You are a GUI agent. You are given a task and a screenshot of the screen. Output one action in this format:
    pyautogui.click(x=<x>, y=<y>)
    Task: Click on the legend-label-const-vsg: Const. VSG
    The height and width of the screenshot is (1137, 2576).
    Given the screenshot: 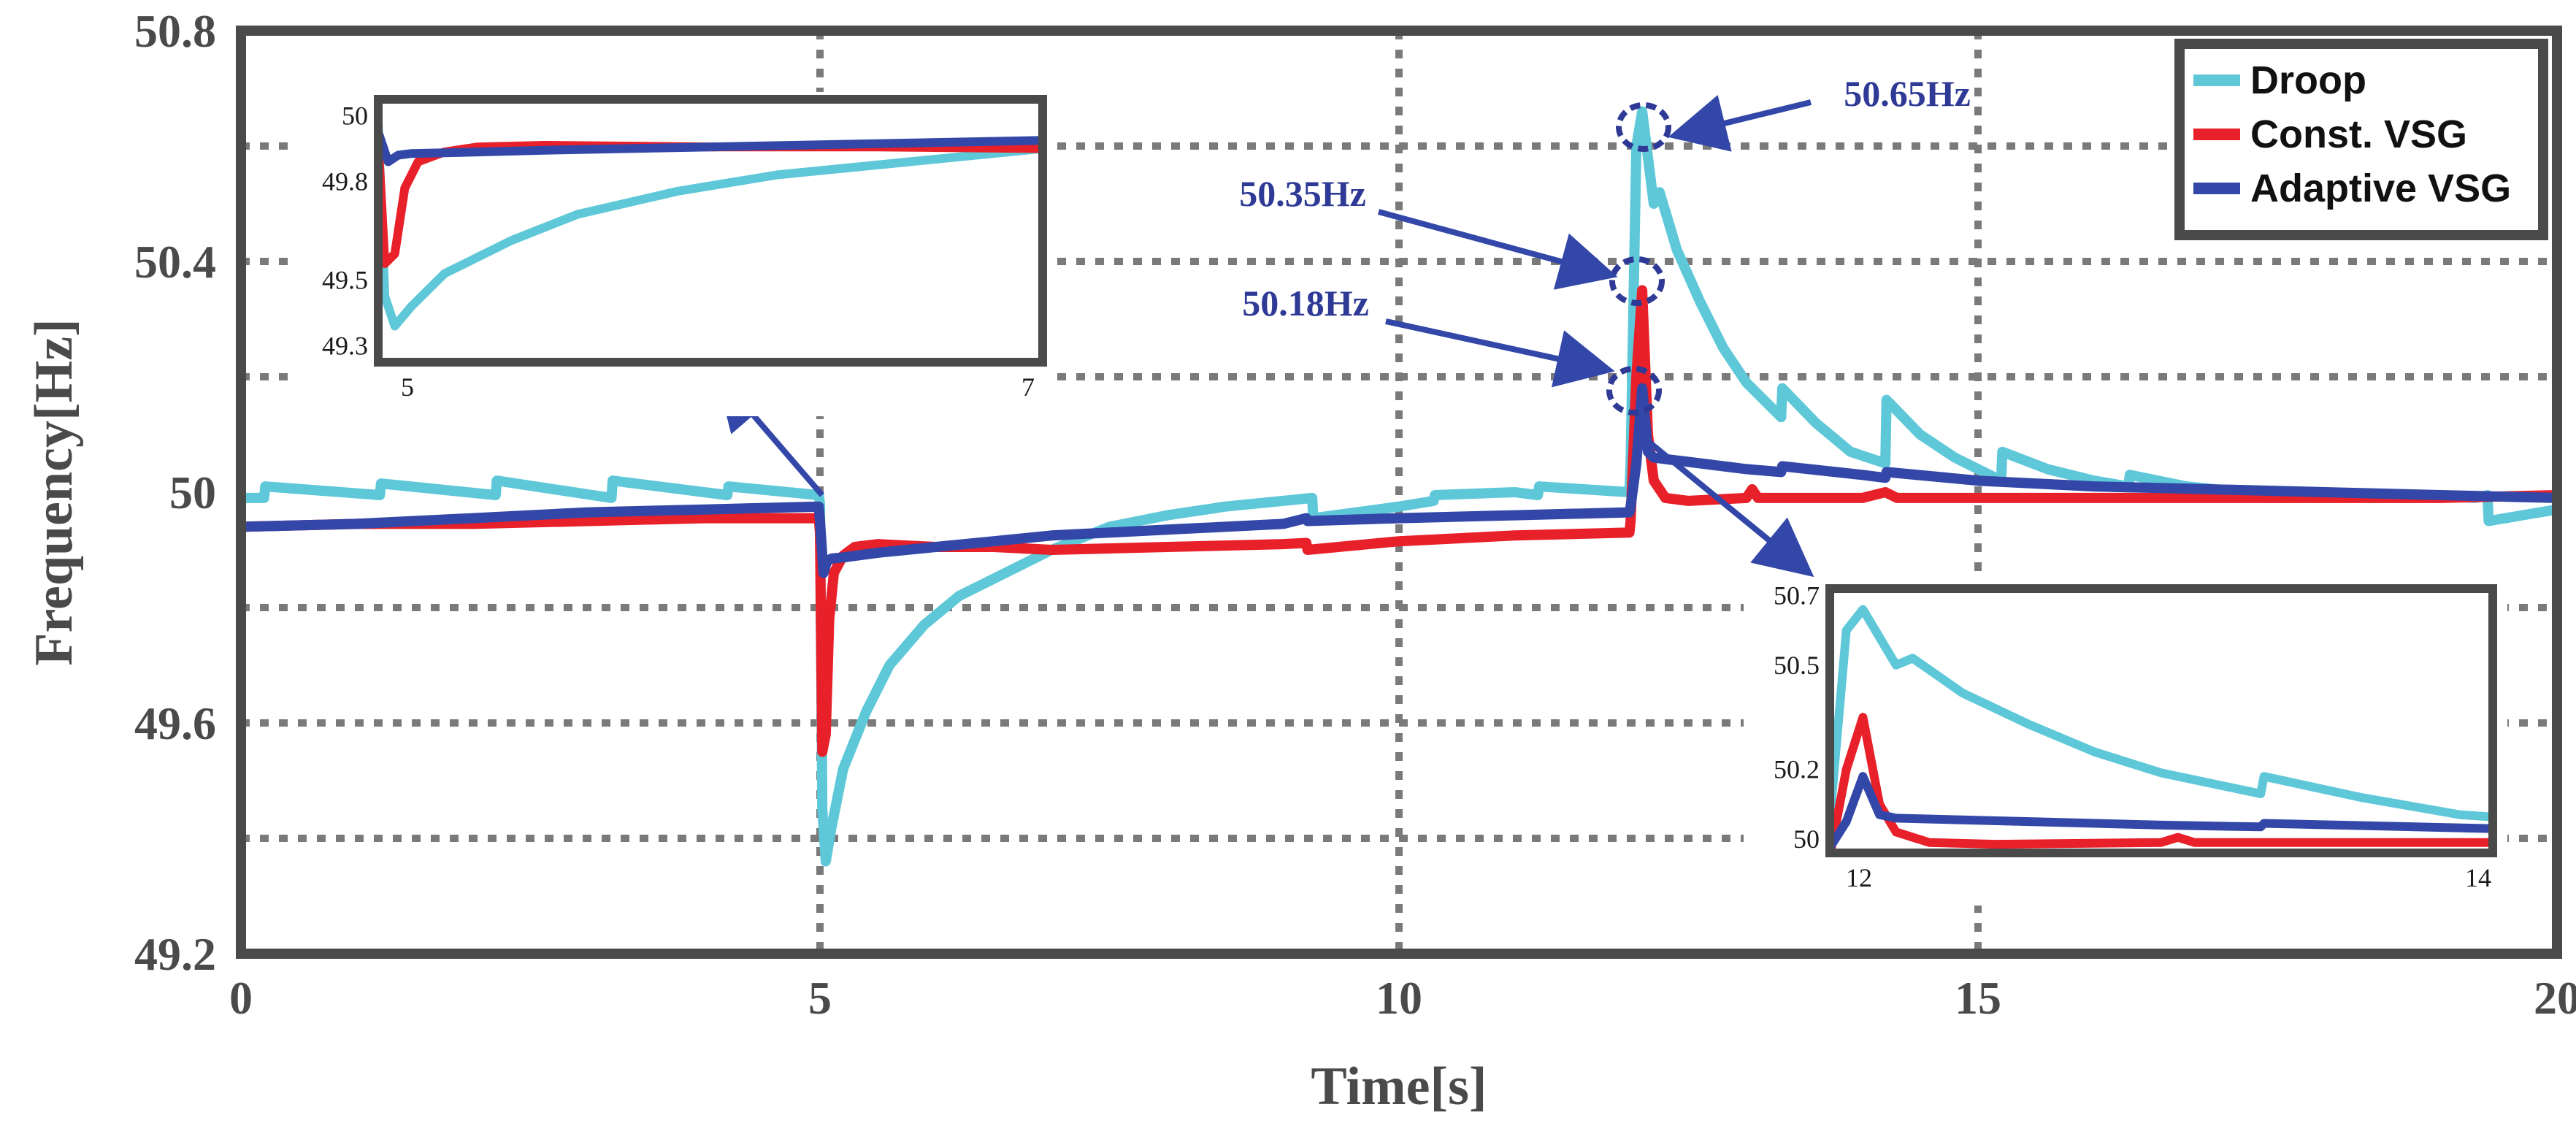 What is the action you would take?
    pyautogui.click(x=2358, y=134)
    